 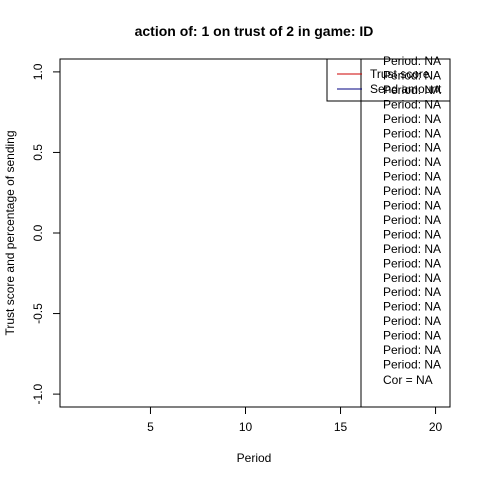 I want to click on x-axis-label: Period, so click(x=254, y=458).